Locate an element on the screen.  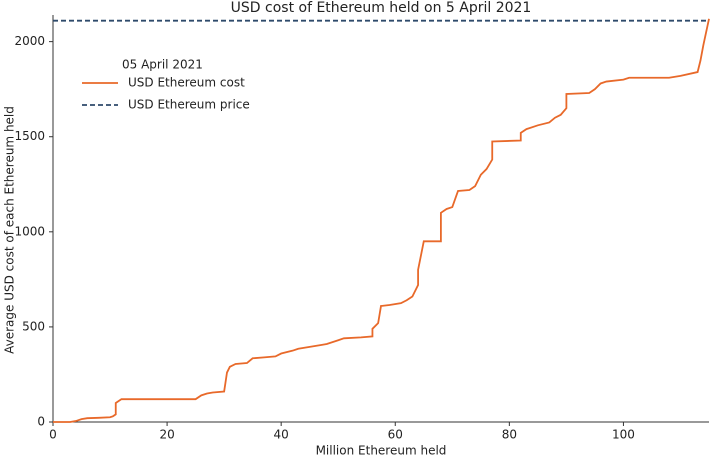
legend-title: 05 April 2021 is located at coordinates (162, 65).